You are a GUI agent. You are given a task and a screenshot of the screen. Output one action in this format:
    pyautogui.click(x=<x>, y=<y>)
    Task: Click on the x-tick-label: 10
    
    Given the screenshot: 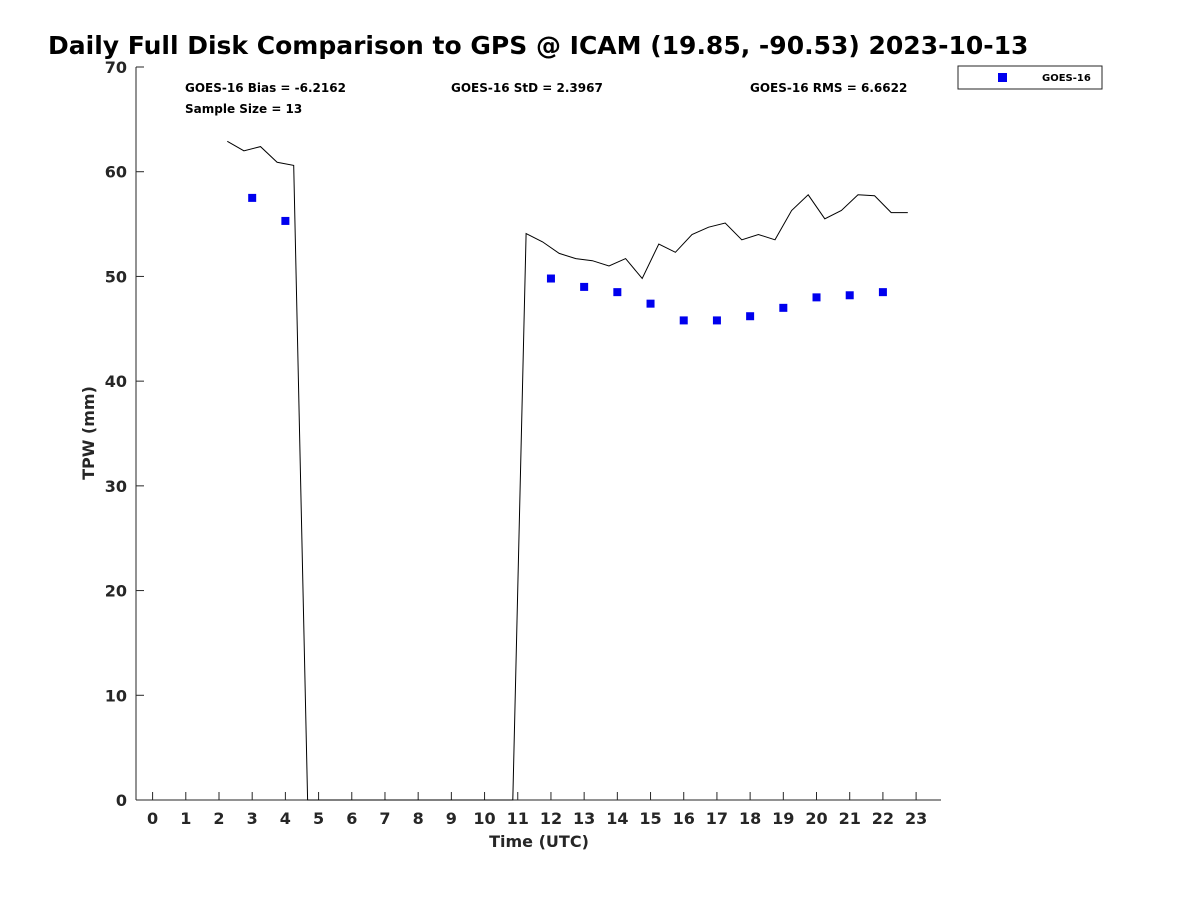 What is the action you would take?
    pyautogui.click(x=484, y=818)
    